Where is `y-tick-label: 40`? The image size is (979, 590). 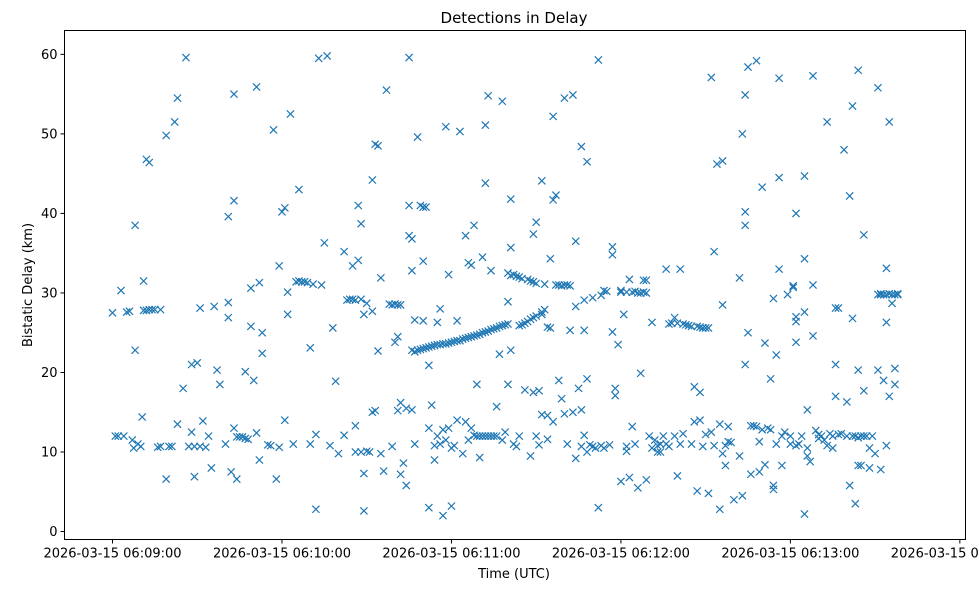
y-tick-label: 40 is located at coordinates (49, 214).